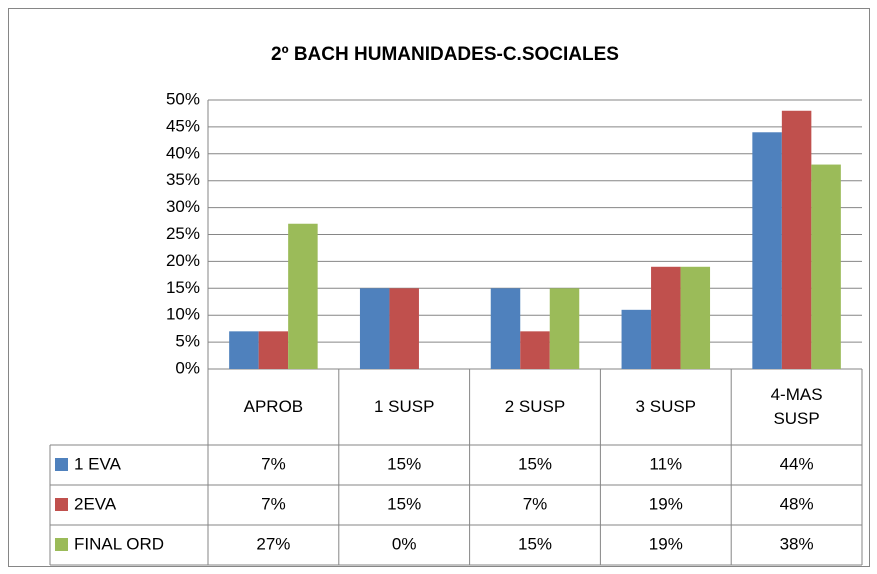 The width and height of the screenshot is (877, 574). Describe the element at coordinates (183, 152) in the screenshot. I see `y-tick-label: 40%` at that location.